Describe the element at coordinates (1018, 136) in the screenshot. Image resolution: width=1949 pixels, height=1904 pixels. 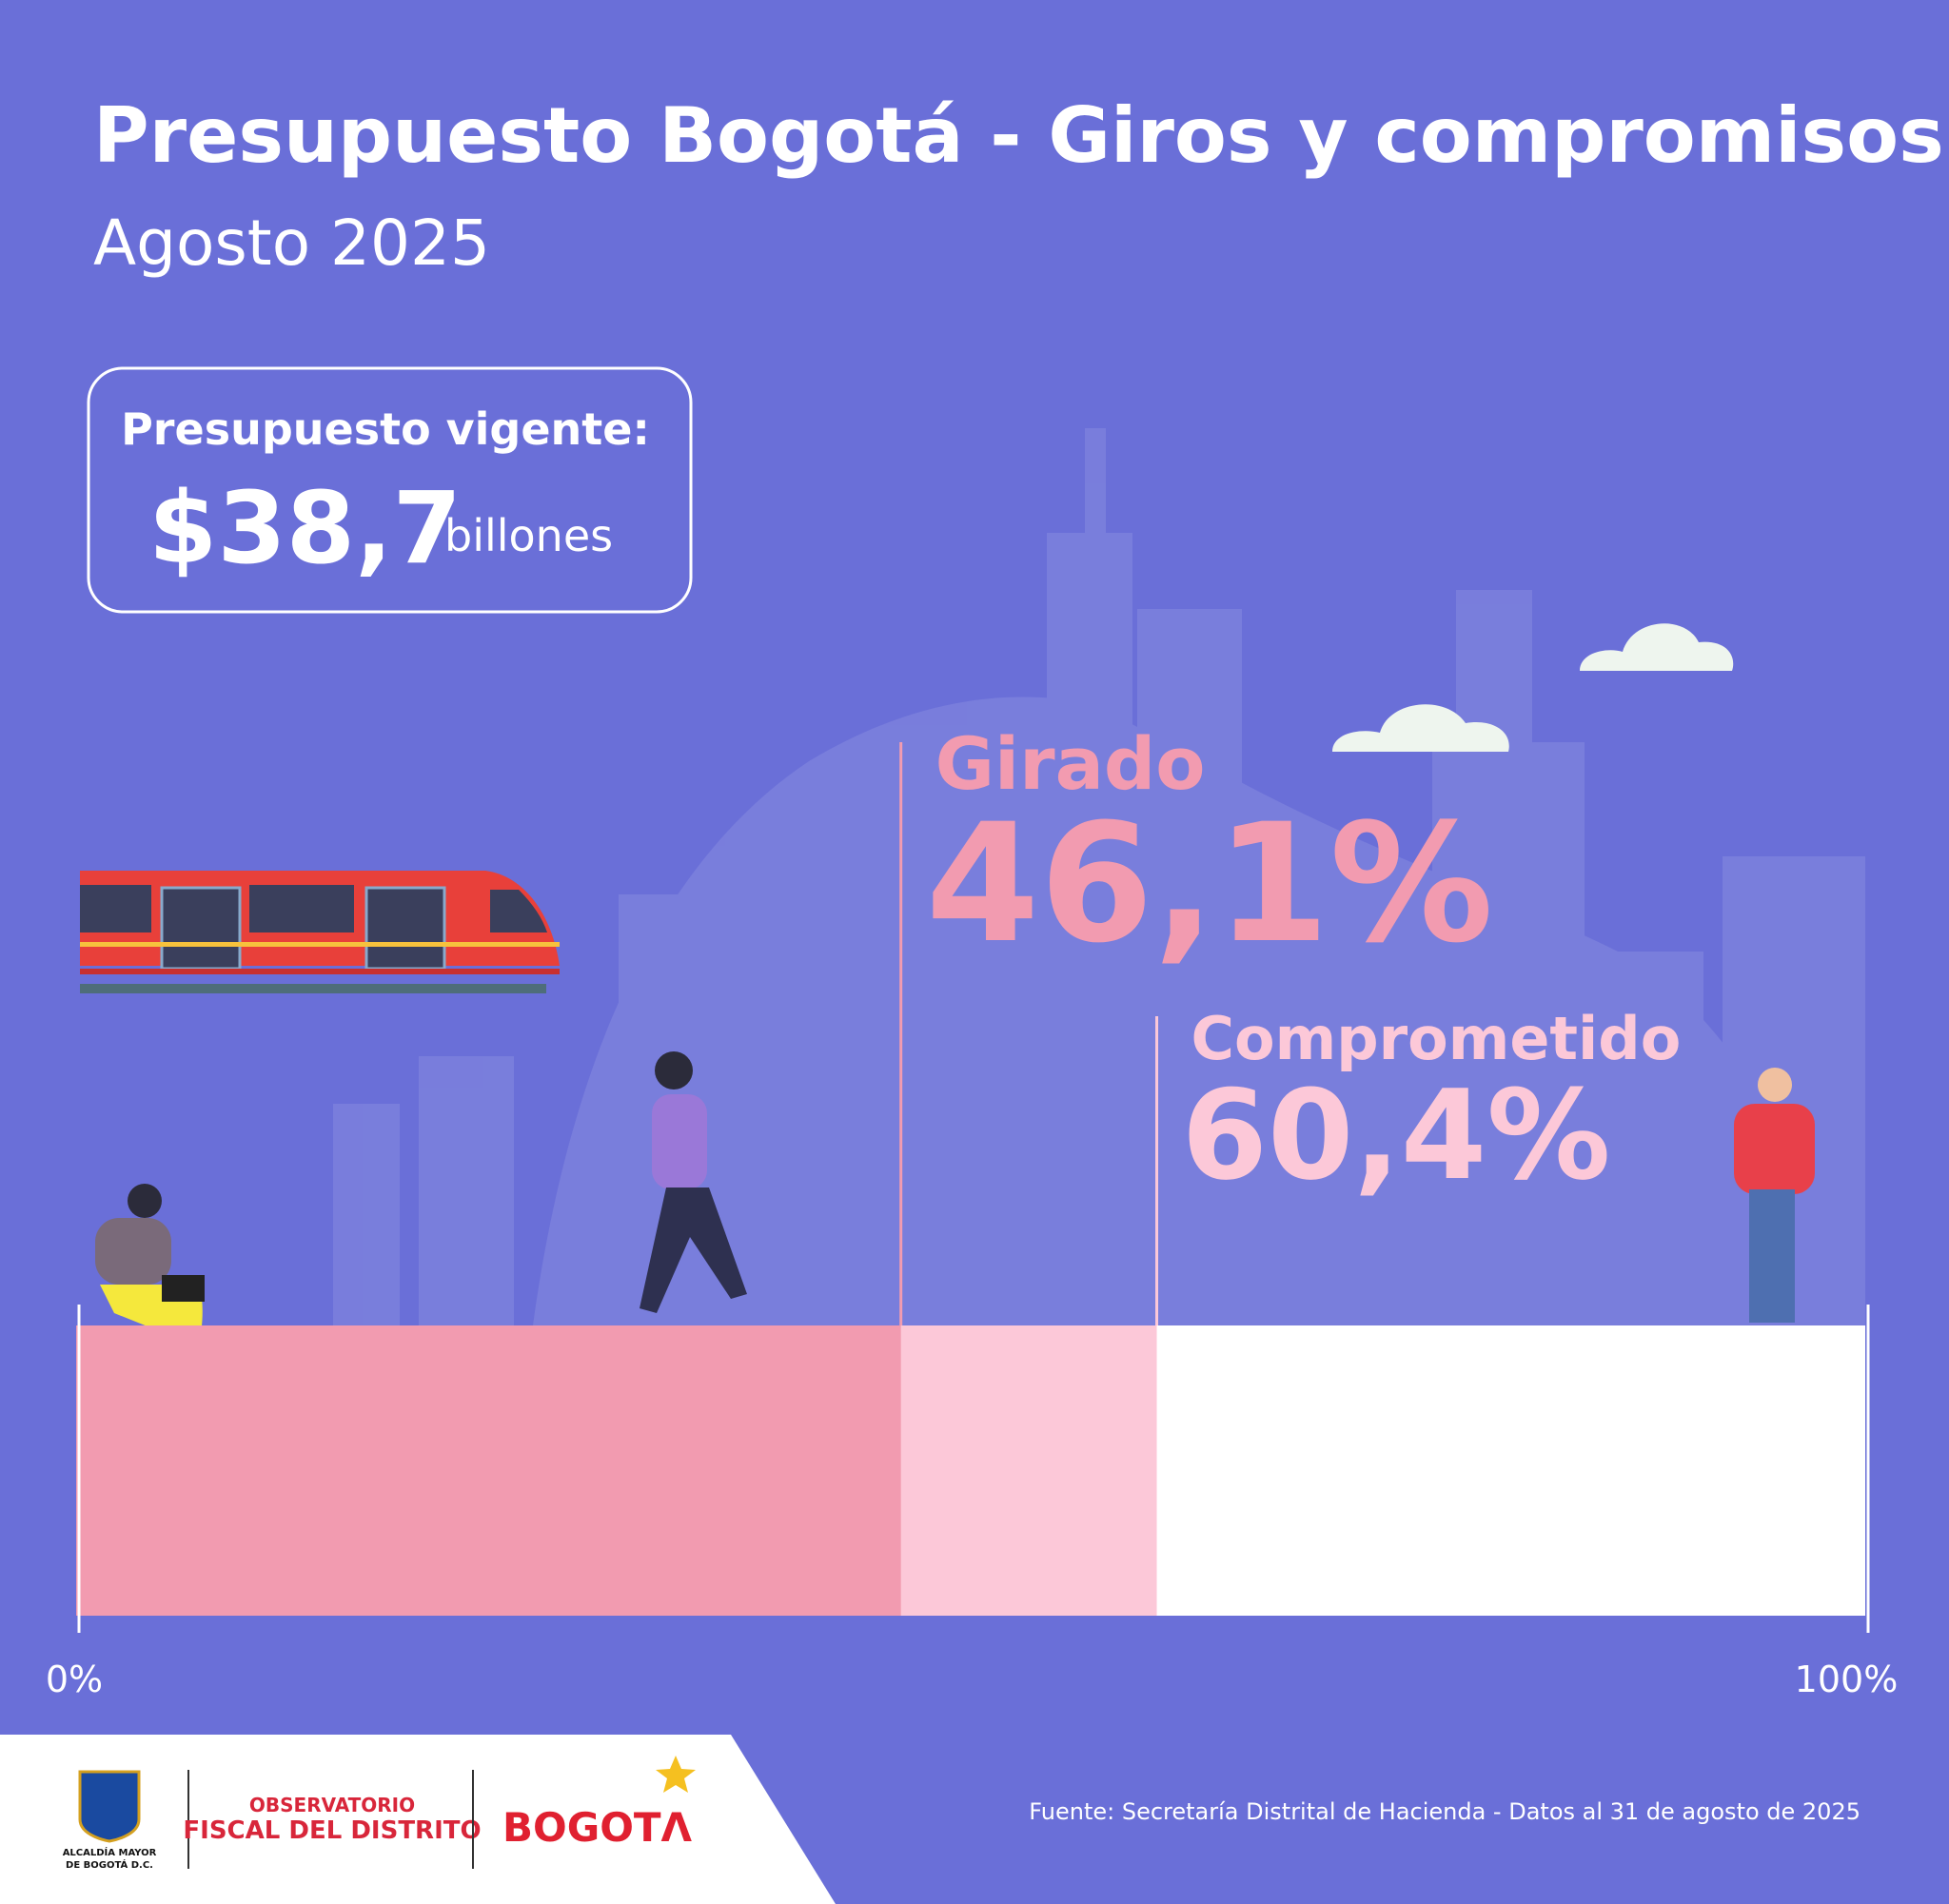
I see `chart-title: Presupuesto Bogotá - Giros y compromisos` at that location.